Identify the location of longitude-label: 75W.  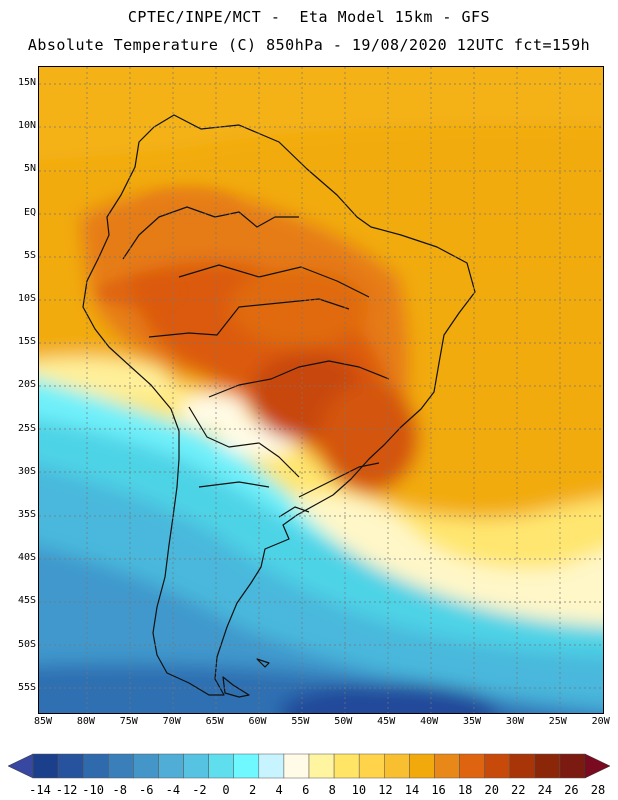
(128, 721).